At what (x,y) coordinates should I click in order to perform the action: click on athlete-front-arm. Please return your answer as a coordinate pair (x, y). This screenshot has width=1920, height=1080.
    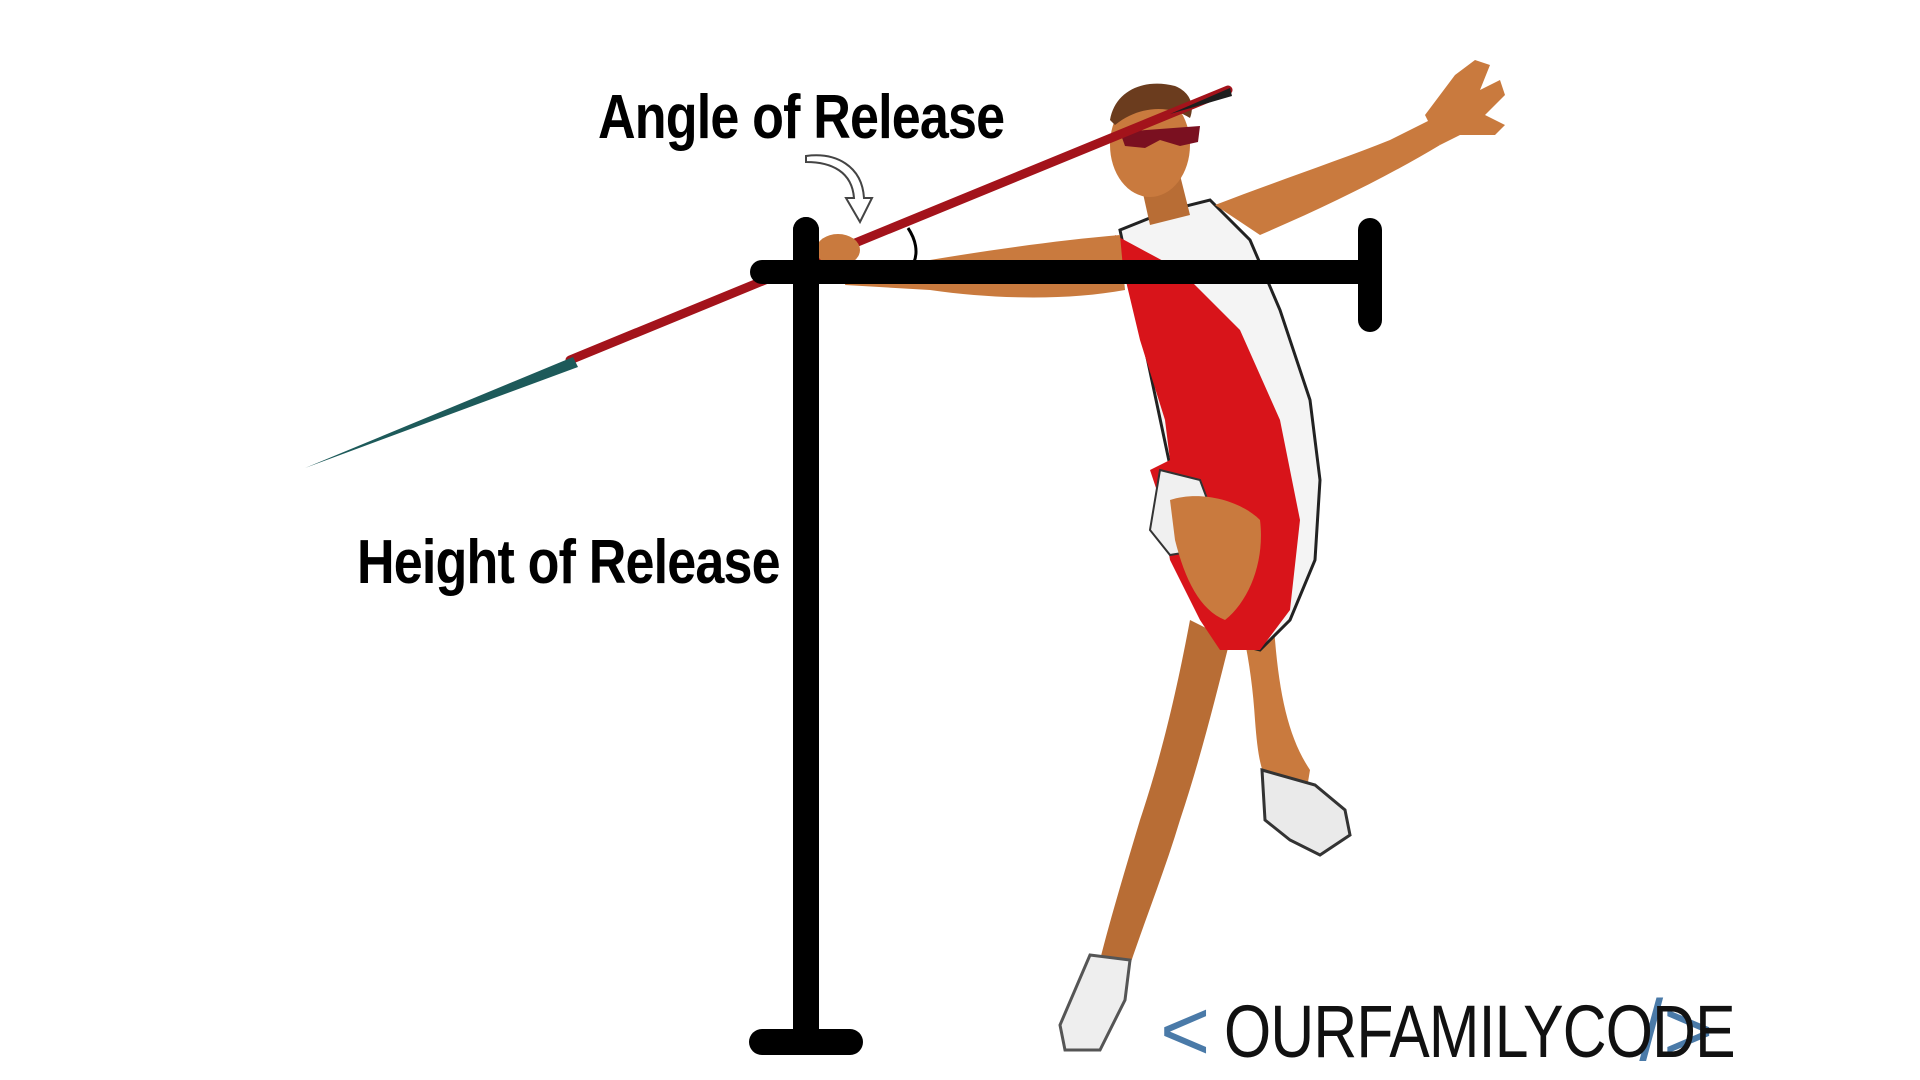
    Looking at the image, I should click on (1327, 177).